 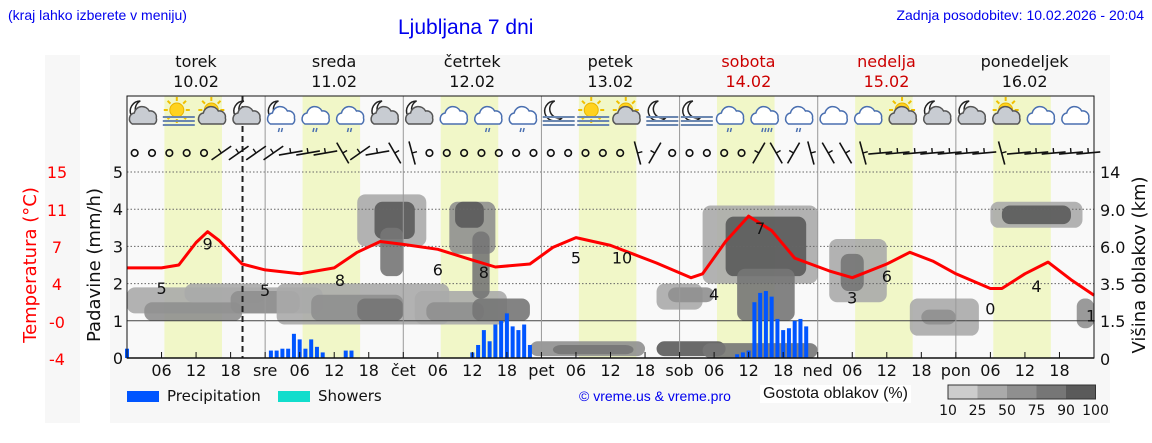 What do you see at coordinates (1066, 411) in the screenshot?
I see `cloud-scale-label: 90` at bounding box center [1066, 411].